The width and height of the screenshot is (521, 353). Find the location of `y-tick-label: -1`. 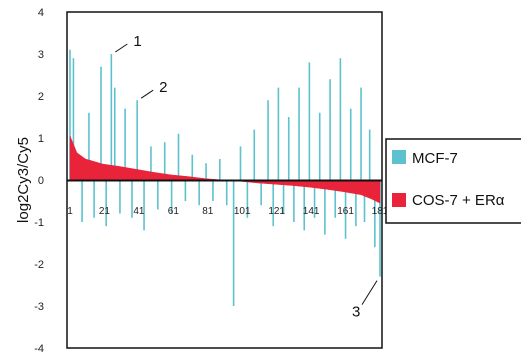

y-tick-label: -1 is located at coordinates (39, 223).